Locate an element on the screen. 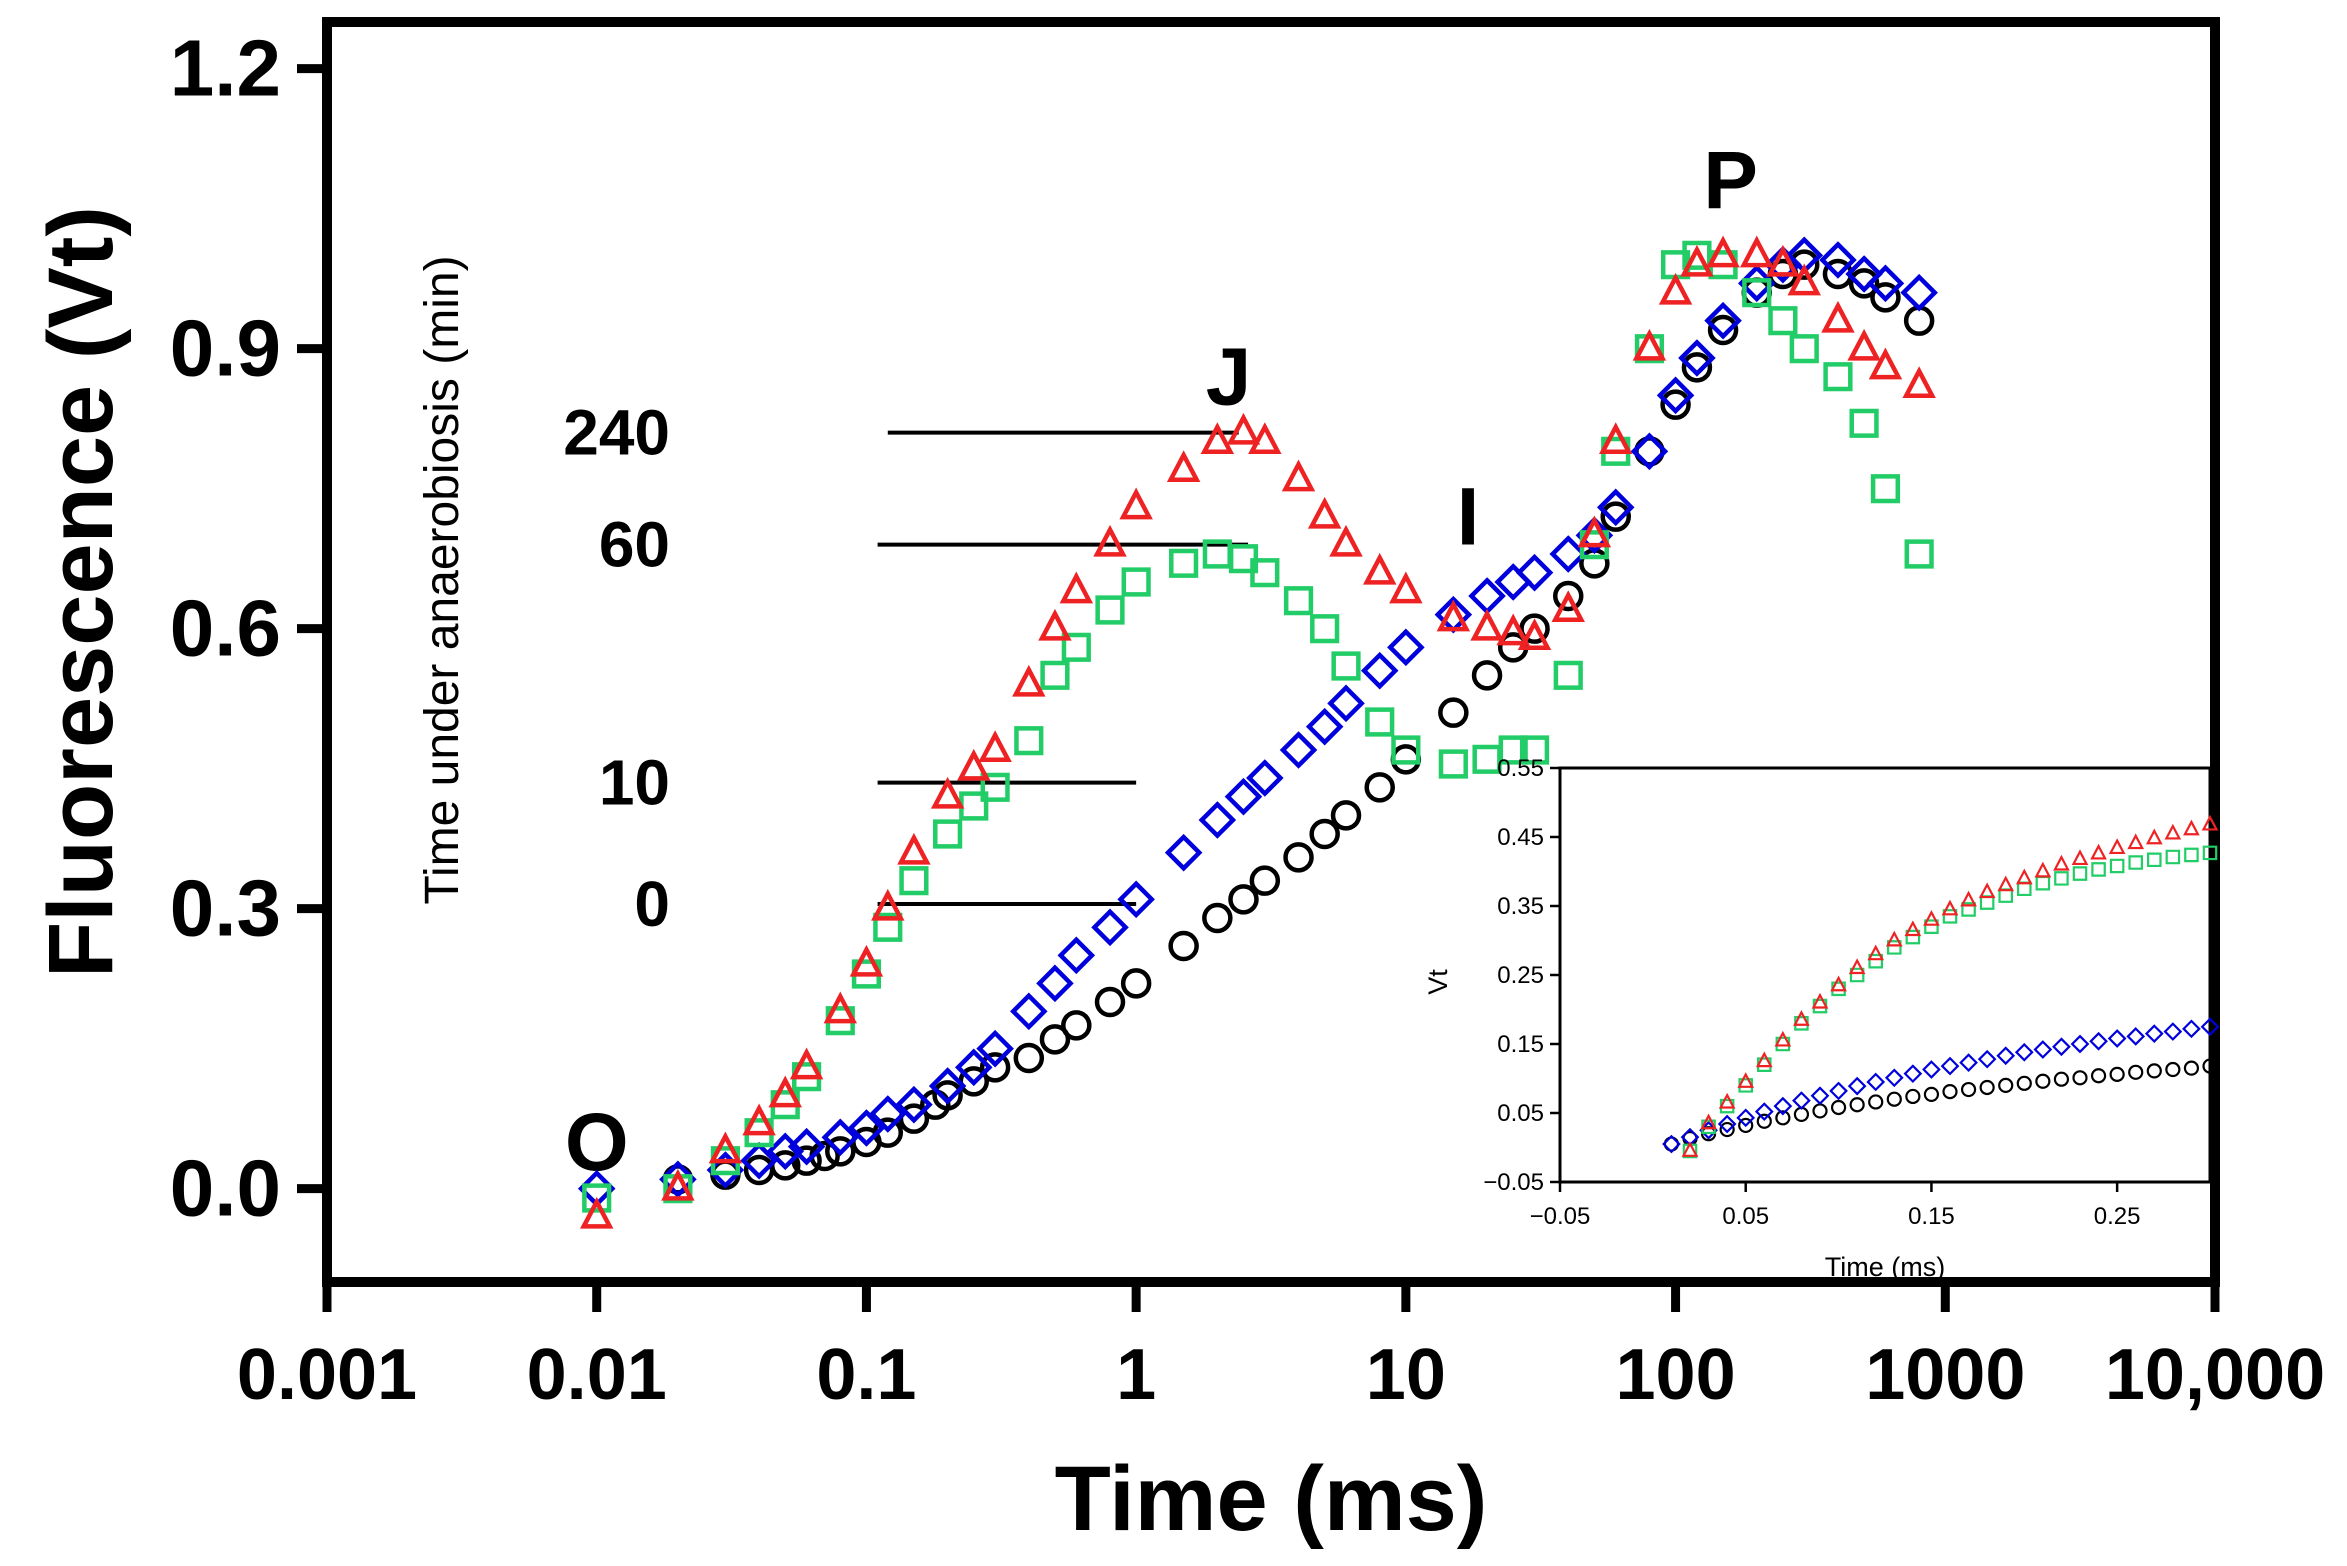 This screenshot has height=1566, width=2347. x-tick-label: 100 is located at coordinates (1676, 1375).